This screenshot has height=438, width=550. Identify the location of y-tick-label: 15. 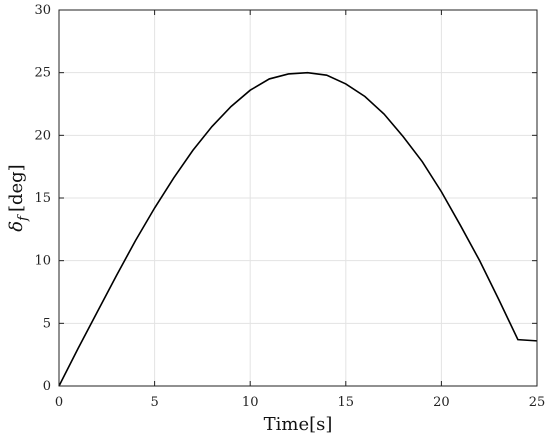
(42, 198).